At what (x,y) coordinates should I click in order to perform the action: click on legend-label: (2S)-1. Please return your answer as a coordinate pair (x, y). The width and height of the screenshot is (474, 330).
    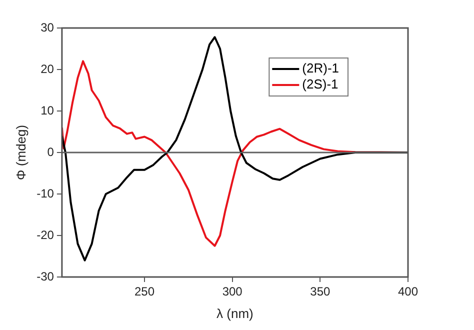
    Looking at the image, I should click on (320, 84).